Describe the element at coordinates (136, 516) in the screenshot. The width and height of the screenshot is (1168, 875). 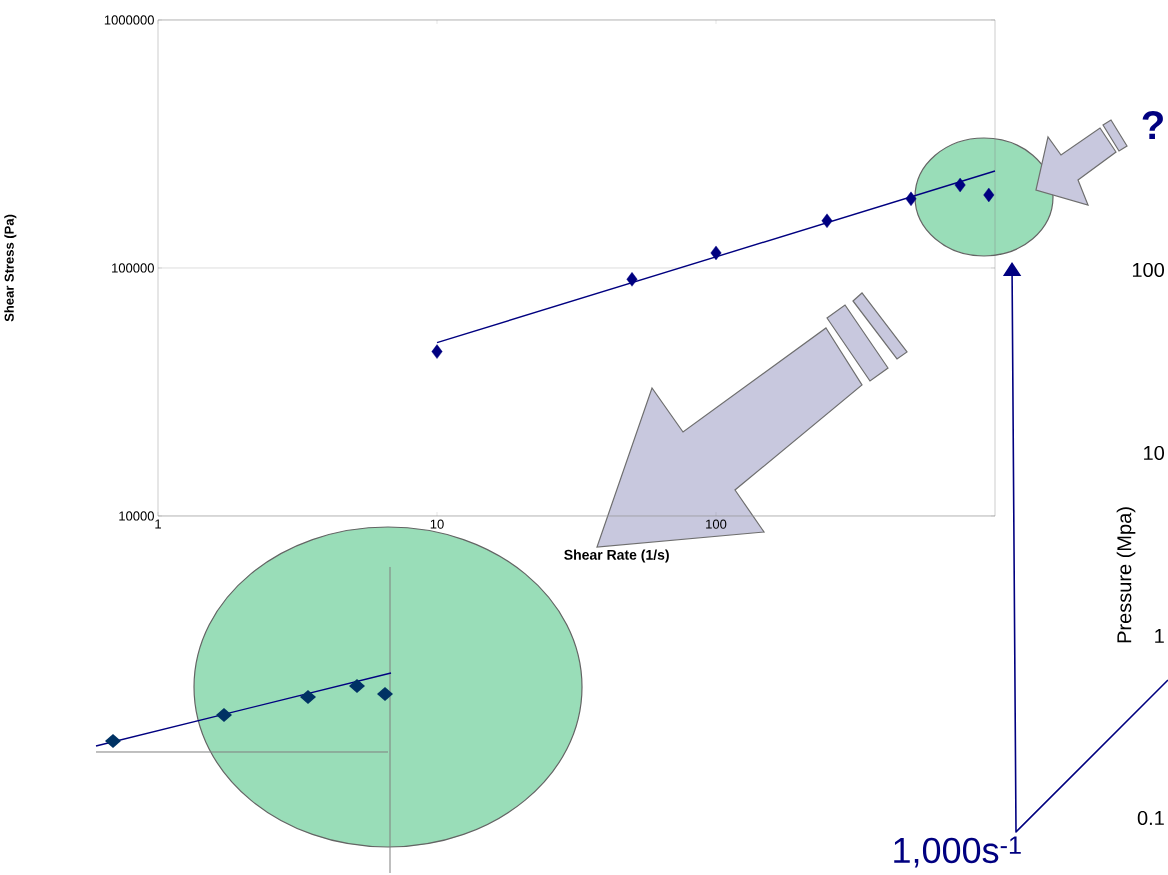
I see `y-tick-label: 10000` at that location.